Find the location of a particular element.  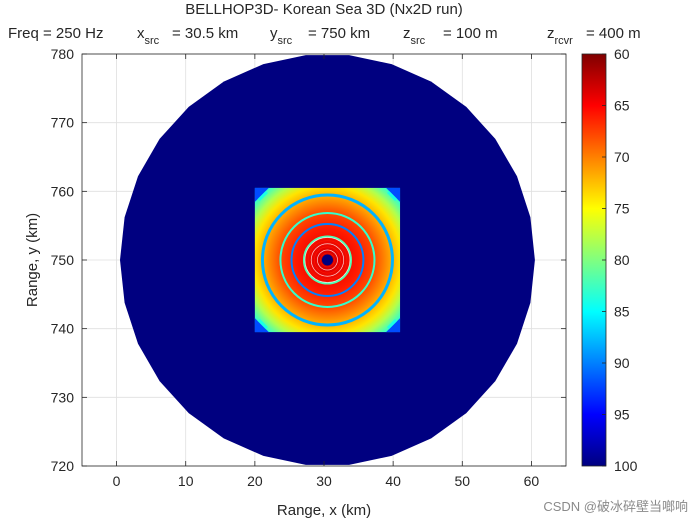

subtitle-xsrc-sub: src is located at coordinates (152, 41).